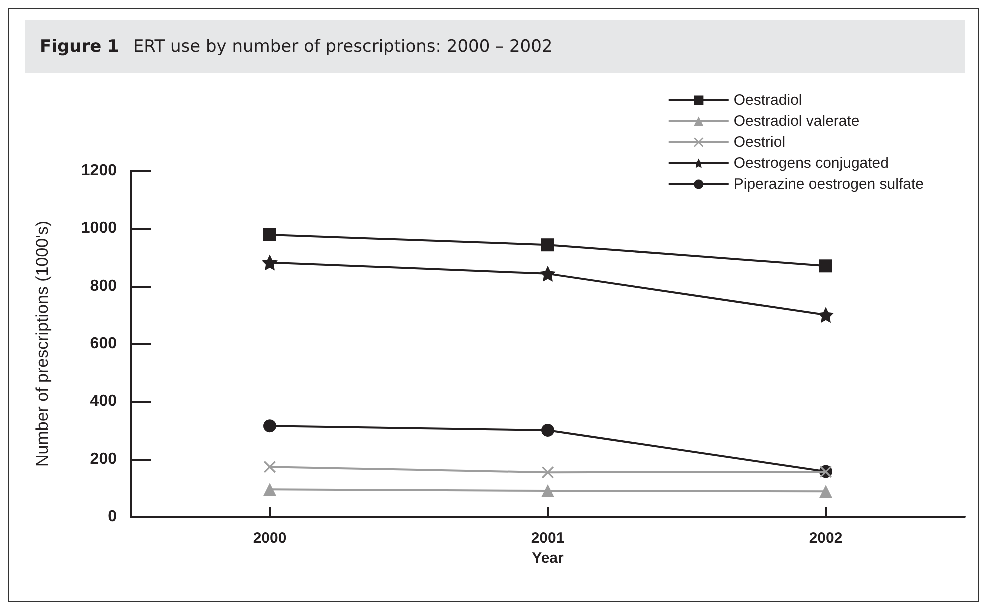  I want to click on y-tick-label: 400, so click(104, 401).